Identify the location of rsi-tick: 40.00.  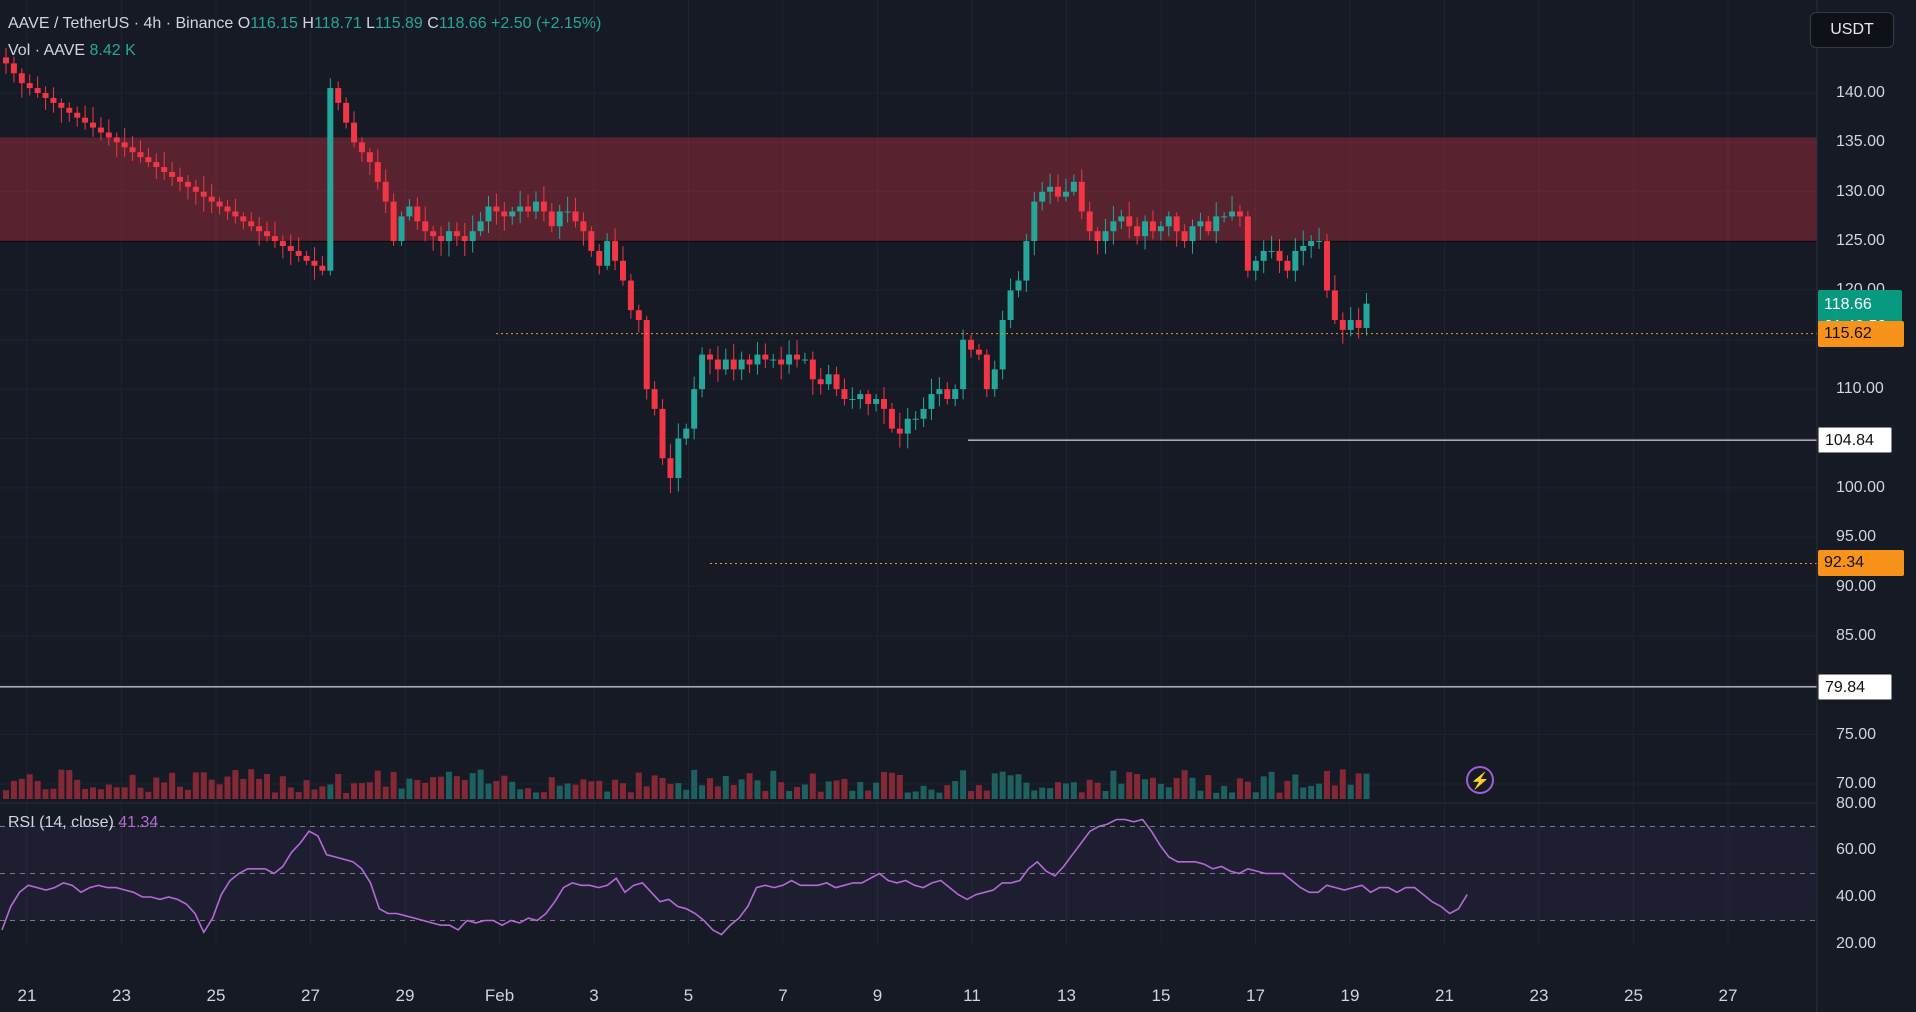
(1856, 896).